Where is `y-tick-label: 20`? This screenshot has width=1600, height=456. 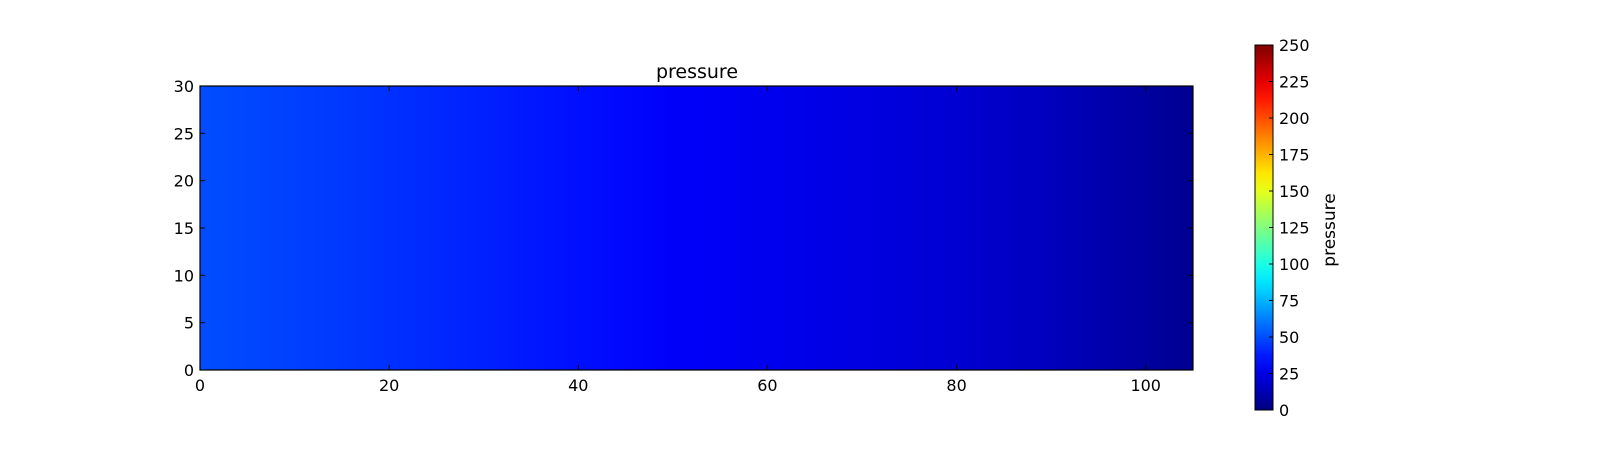
y-tick-label: 20 is located at coordinates (184, 181).